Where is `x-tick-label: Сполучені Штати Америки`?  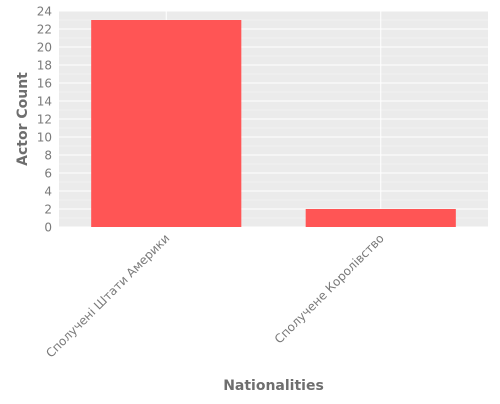
x-tick-label: Сполучені Штати Америки is located at coordinates (107, 295).